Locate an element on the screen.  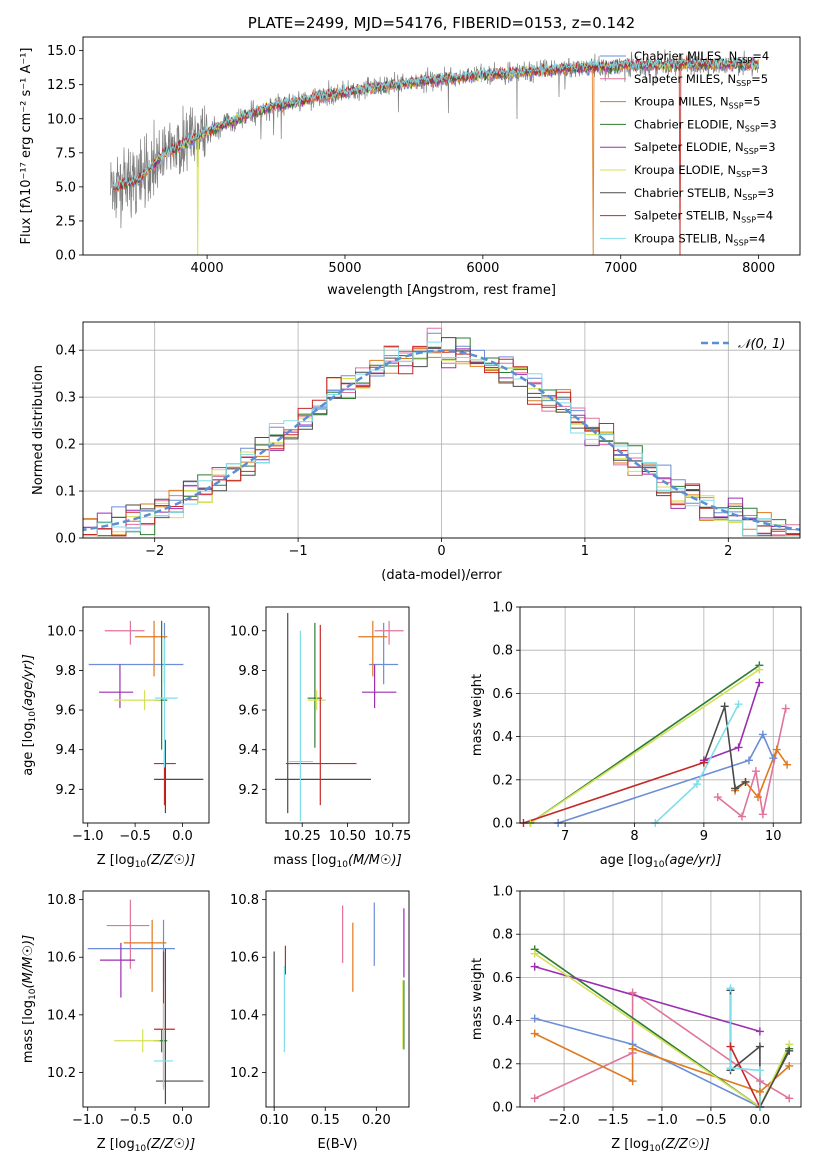
histogram-kroupa-stelib is located at coordinates (441, 439).